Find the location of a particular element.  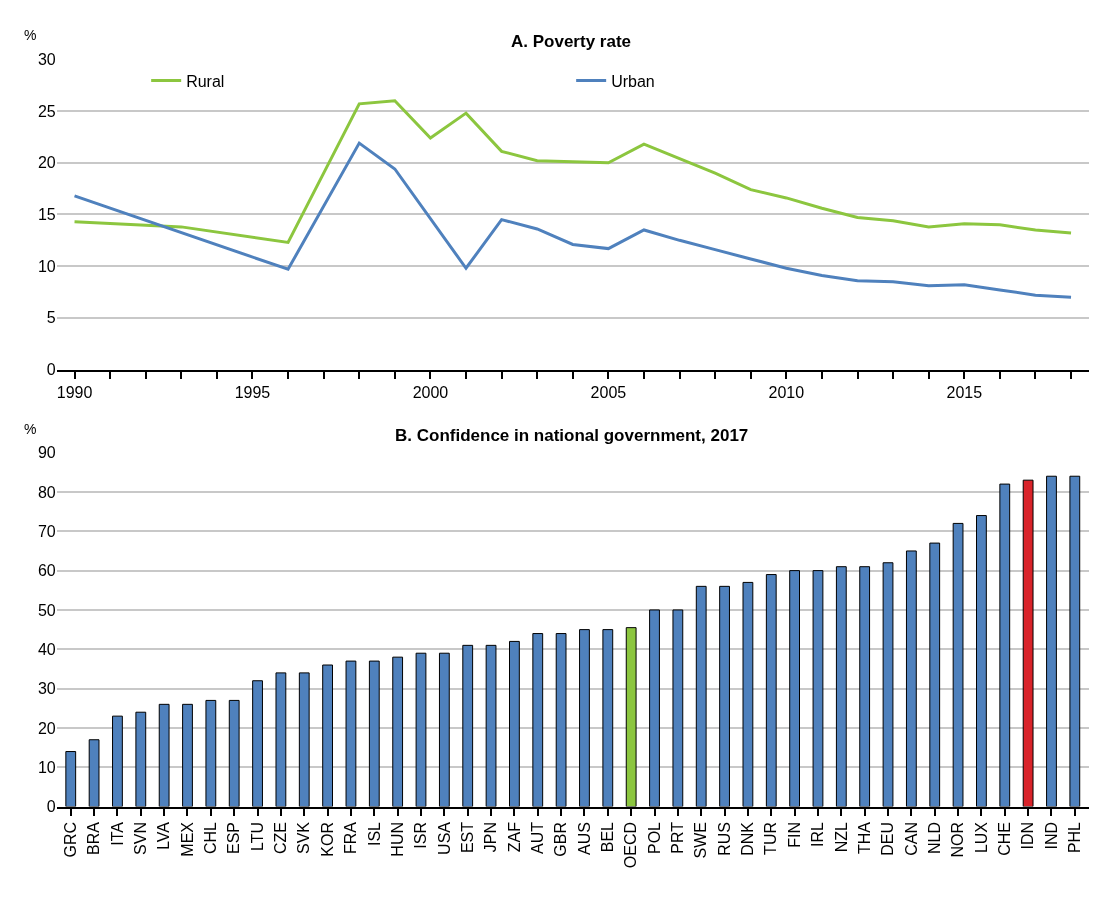

x-tick-label: ISR is located at coordinates (421, 835).